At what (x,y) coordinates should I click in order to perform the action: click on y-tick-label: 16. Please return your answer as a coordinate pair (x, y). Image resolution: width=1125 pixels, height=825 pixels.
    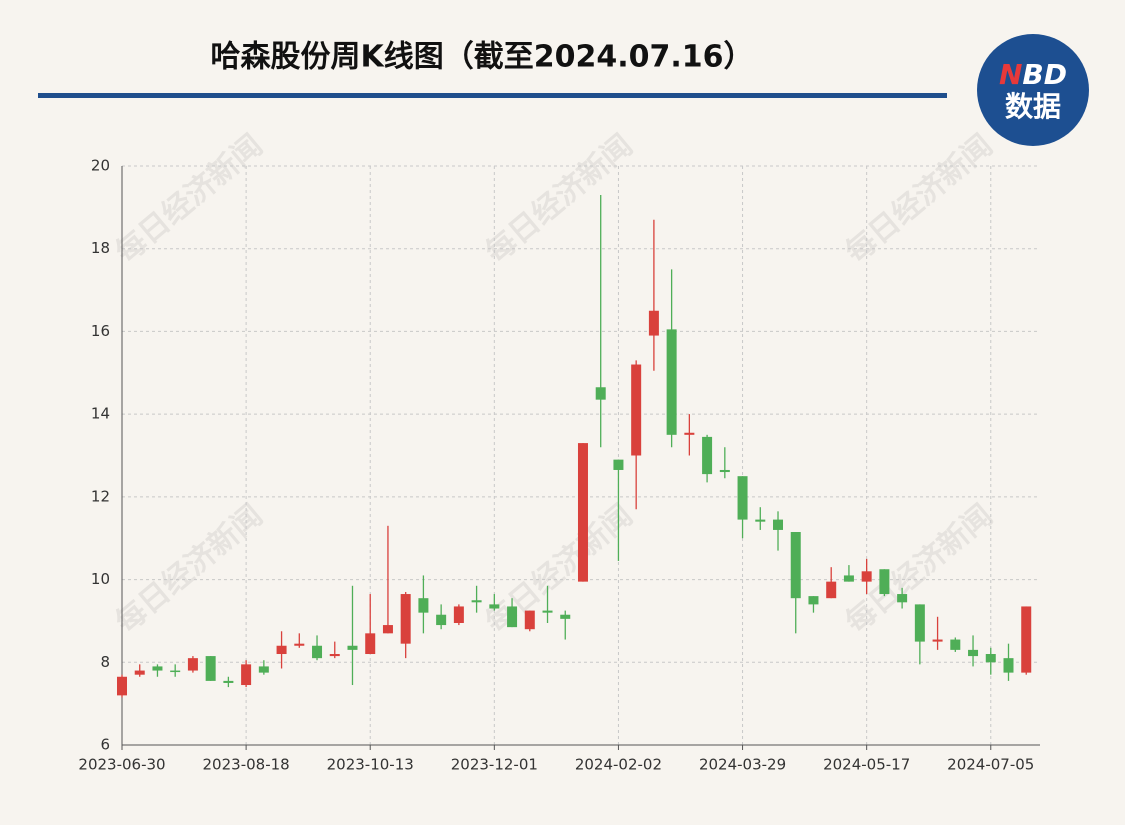
    Looking at the image, I should click on (100, 331).